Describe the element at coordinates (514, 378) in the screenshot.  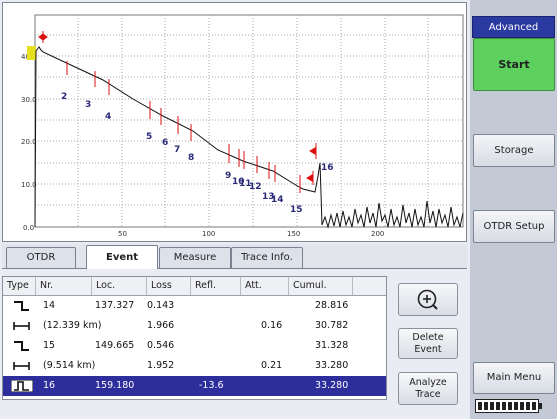
I see `main-menu-button: Main Menu` at that location.